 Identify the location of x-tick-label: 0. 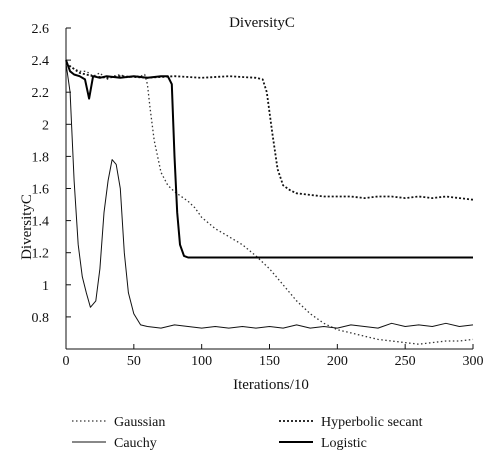
(66, 361).